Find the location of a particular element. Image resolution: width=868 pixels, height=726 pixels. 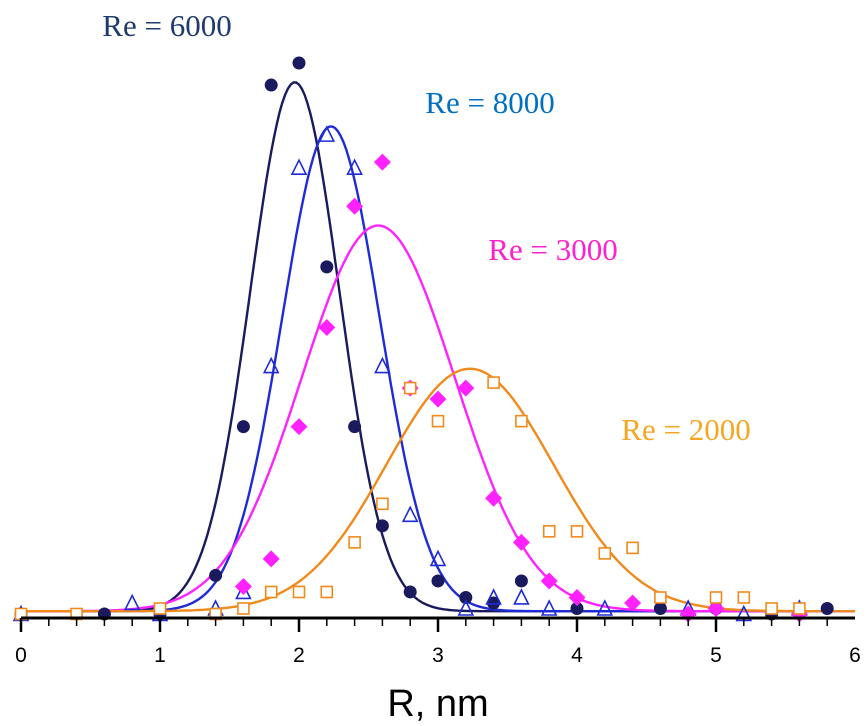

x-tick-label-3: 3 is located at coordinates (438, 655).